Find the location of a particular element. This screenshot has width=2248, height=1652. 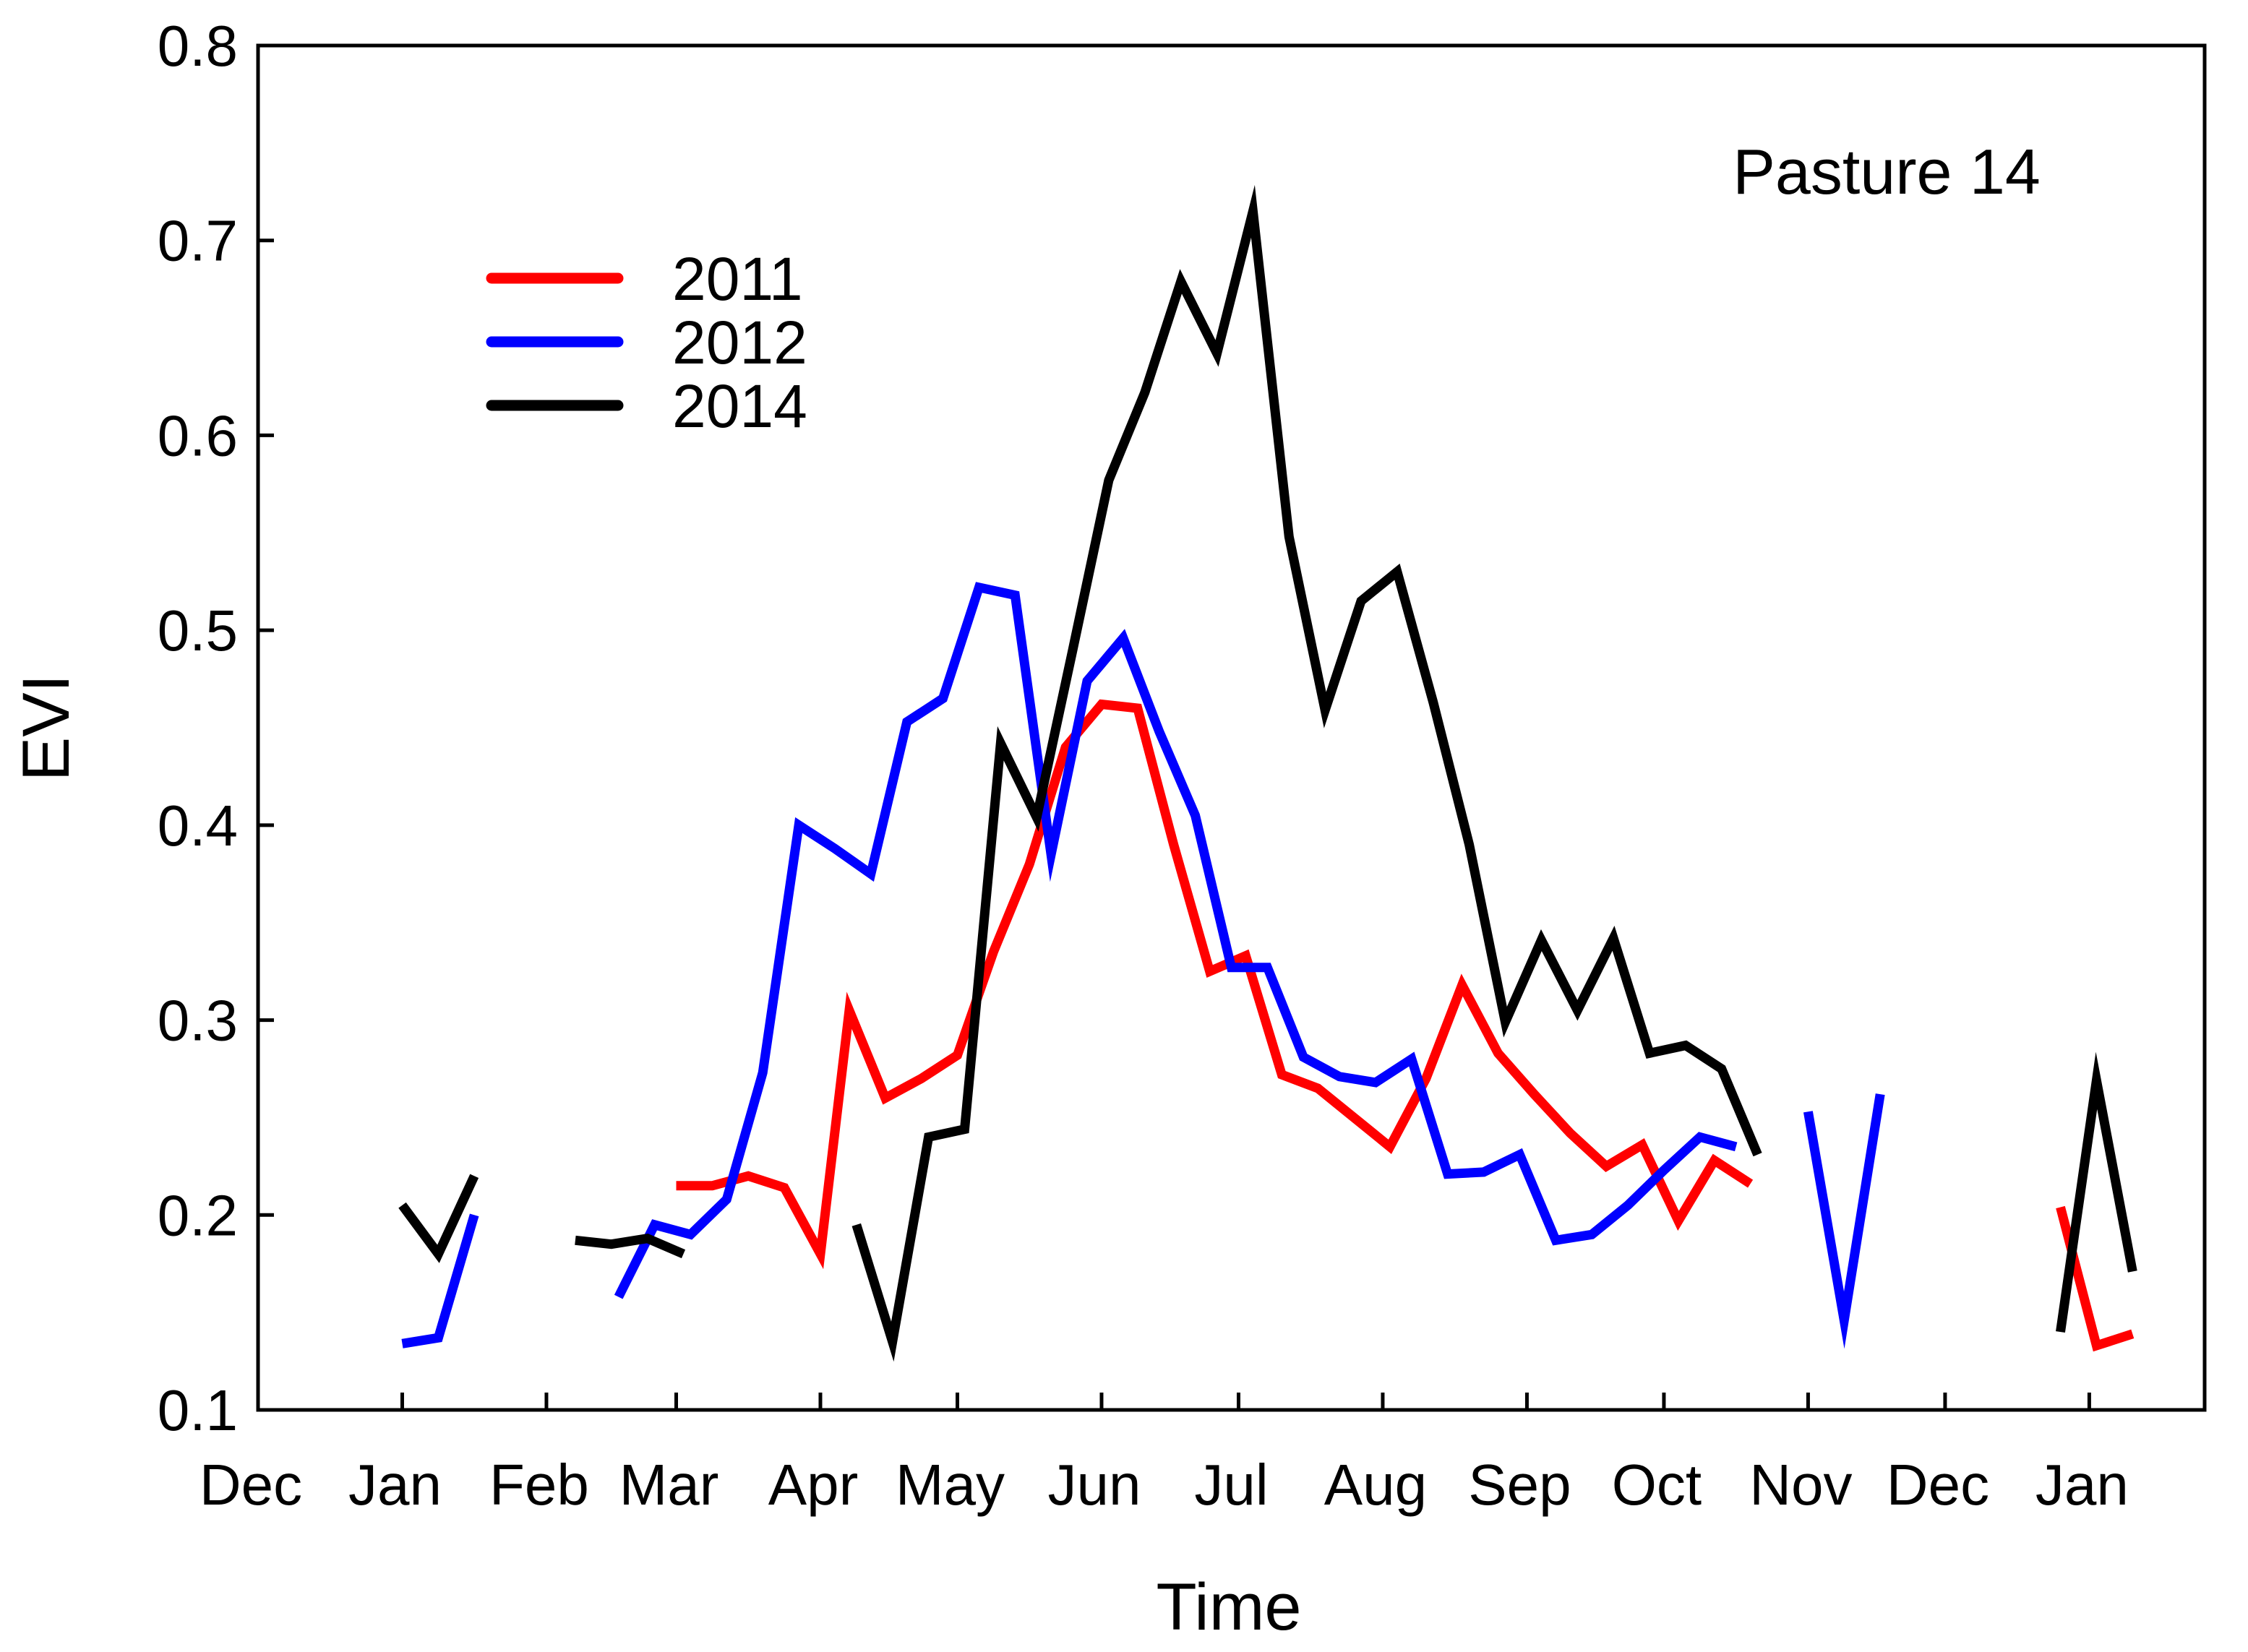

x-tick-label: Jul is located at coordinates (1231, 1485).